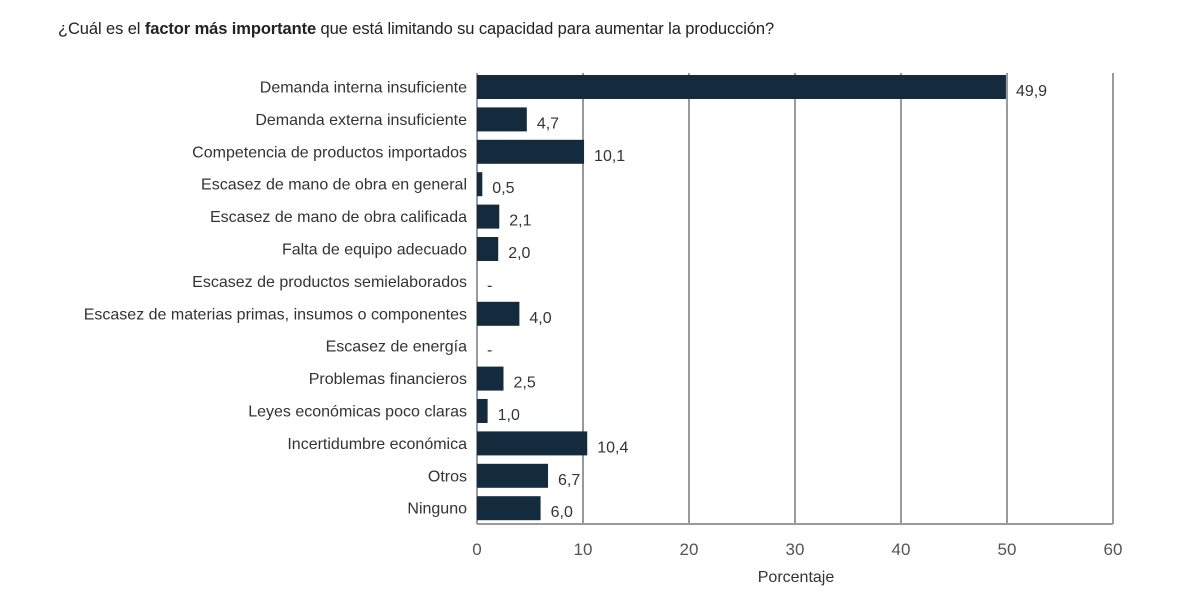 The image size is (1200, 596). I want to click on value-label: 10,1, so click(609, 156).